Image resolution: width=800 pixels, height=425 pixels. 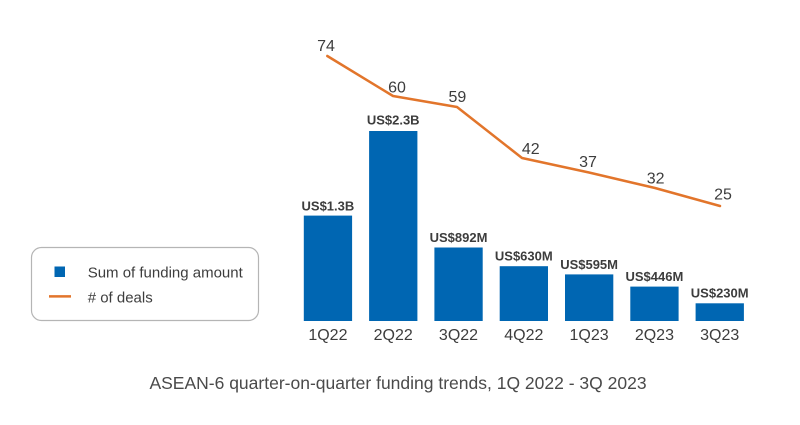 I want to click on svg-text: 1Q22, so click(x=327, y=335).